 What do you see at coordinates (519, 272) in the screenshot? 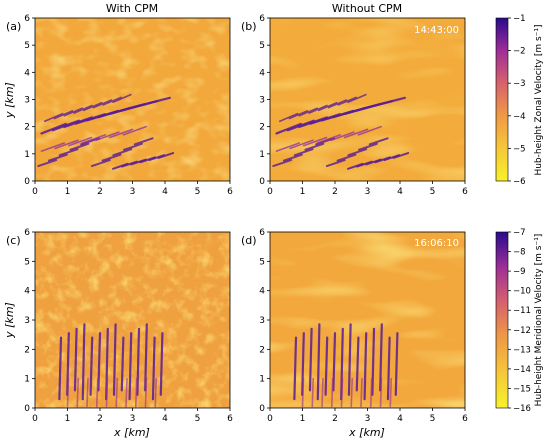
I see `colorbar-tick-label: −9` at bounding box center [519, 272].